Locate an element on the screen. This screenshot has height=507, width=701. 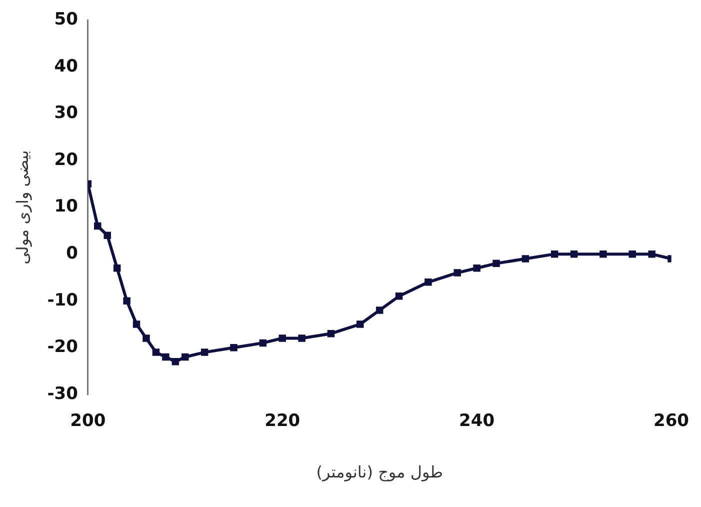
y-tick-label: -30 is located at coordinates (62, 394).